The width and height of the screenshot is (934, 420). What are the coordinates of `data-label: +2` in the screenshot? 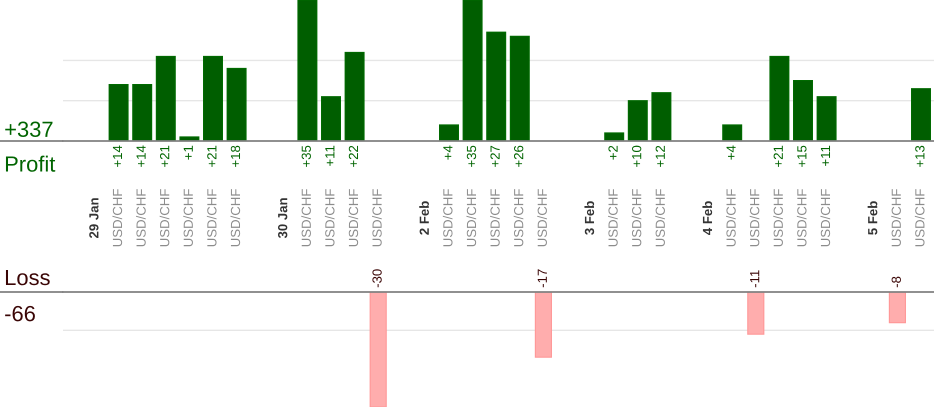 It's located at (613, 153).